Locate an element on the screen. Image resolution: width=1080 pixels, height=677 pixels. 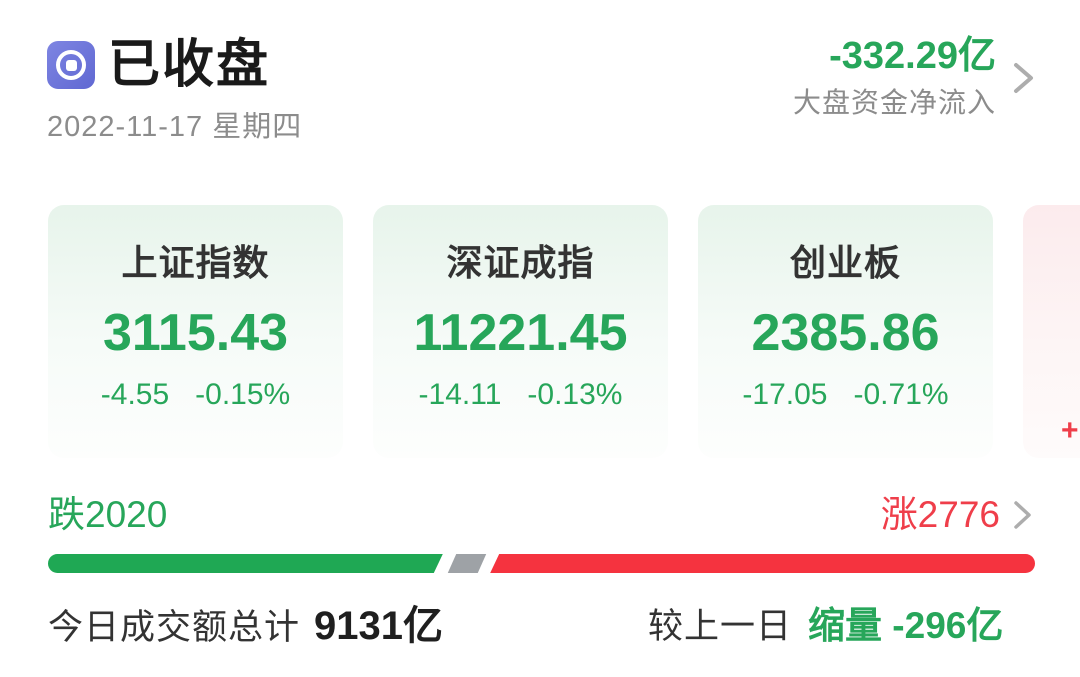
index-card-chinext: 创业板 2385.86 -17.05 -0.71% is located at coordinates (845, 331).